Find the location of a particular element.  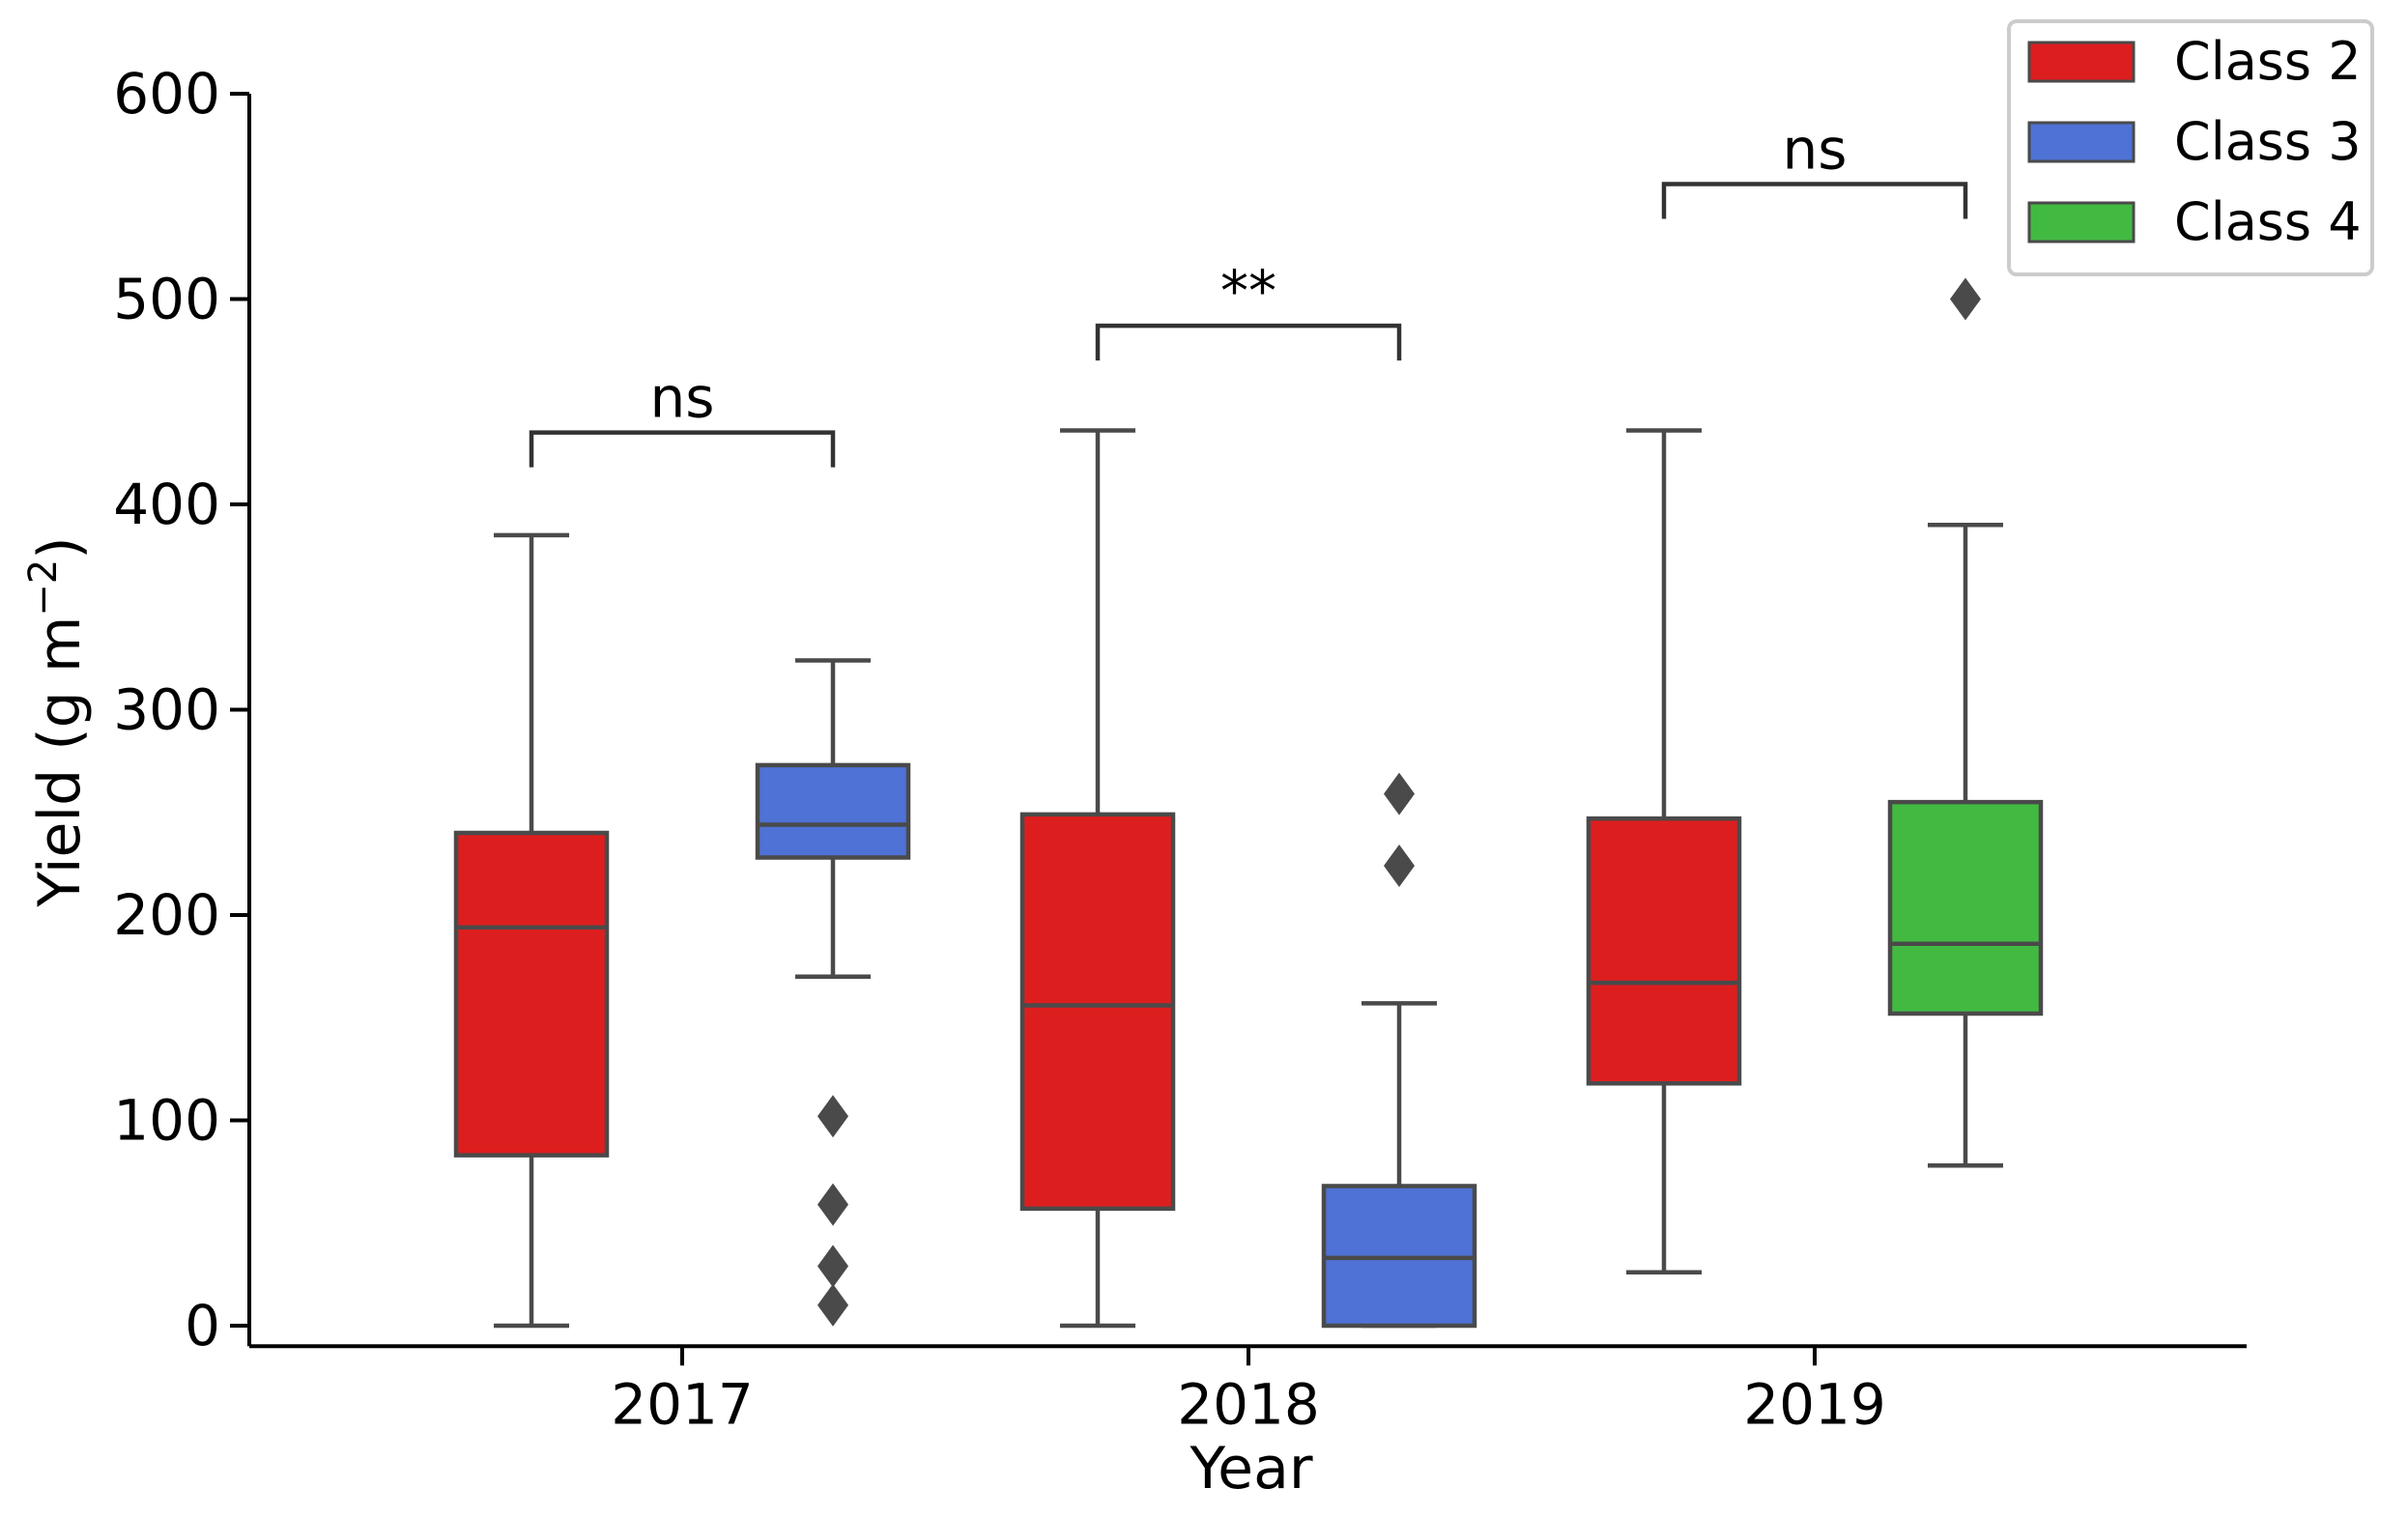

y-tick-label: 500 is located at coordinates (167, 299).